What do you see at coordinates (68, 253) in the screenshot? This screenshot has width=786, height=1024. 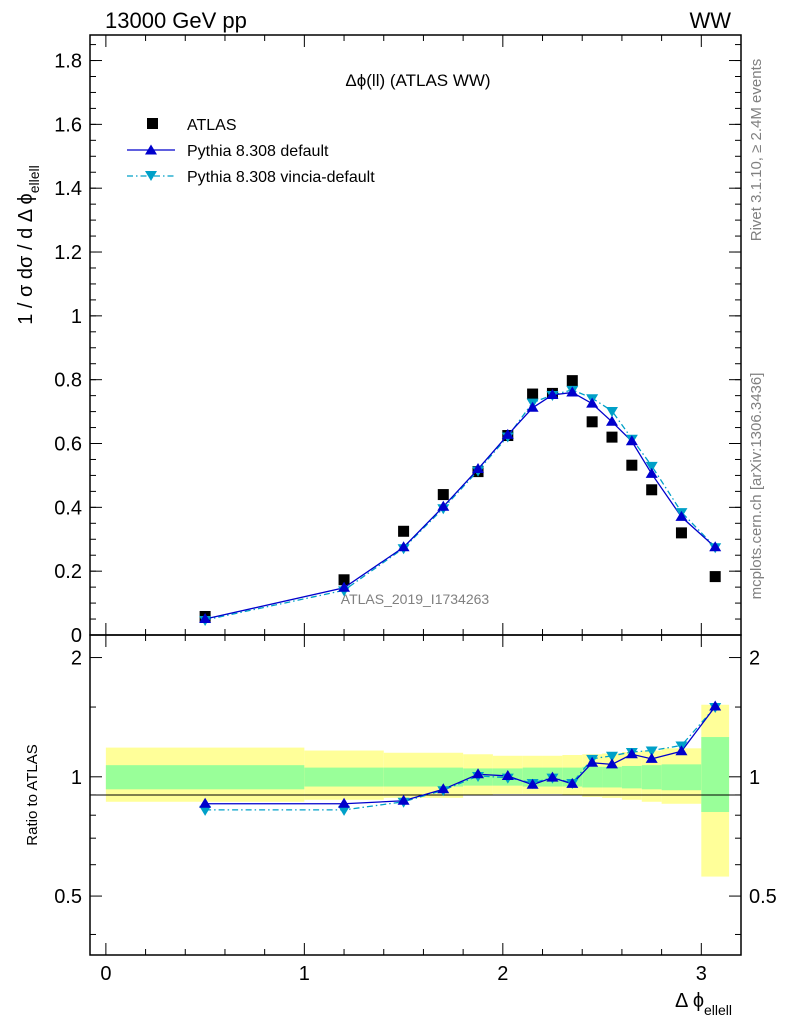 I see `main-y-tick-label: 1.2` at bounding box center [68, 253].